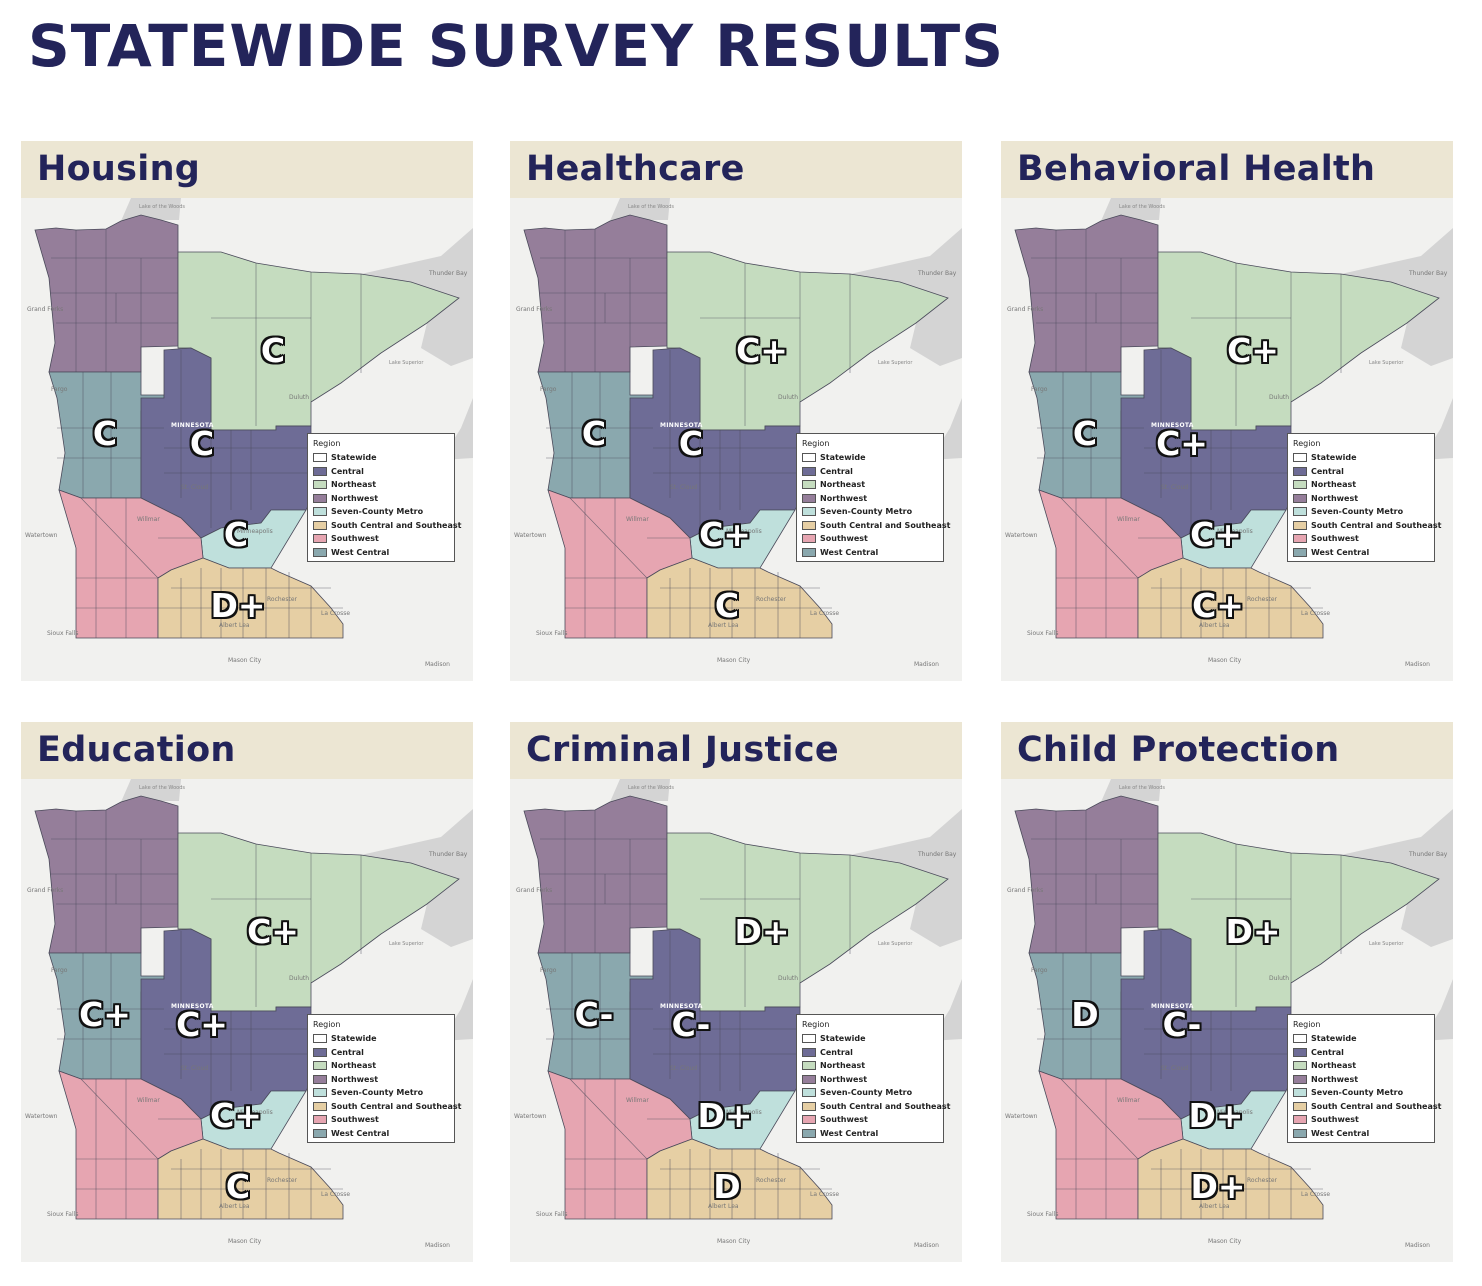  I want to click on map-label-duluth: Duluth, so click(788, 397).